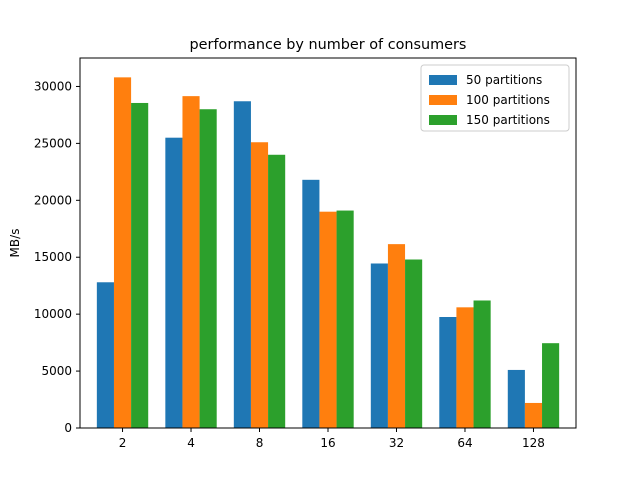 The image size is (640, 480). I want to click on legend-label: 100 partitions, so click(508, 100).